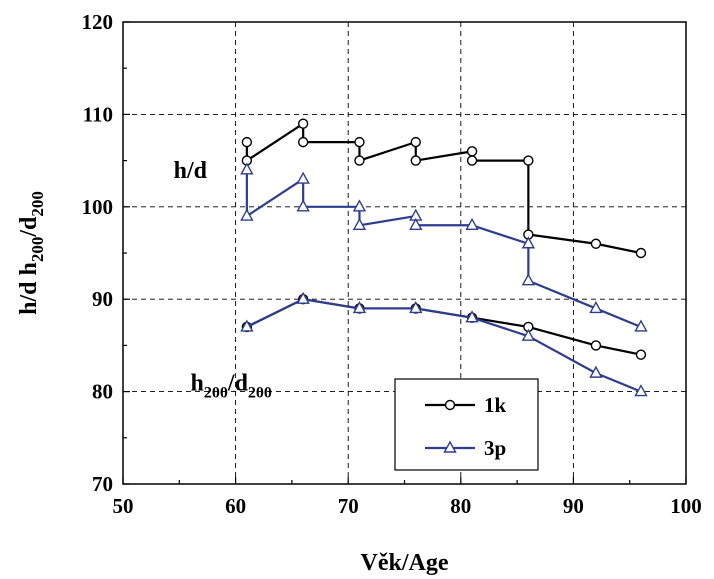 The height and width of the screenshot is (579, 714). I want to click on x-tick-label: 60, so click(235, 506).